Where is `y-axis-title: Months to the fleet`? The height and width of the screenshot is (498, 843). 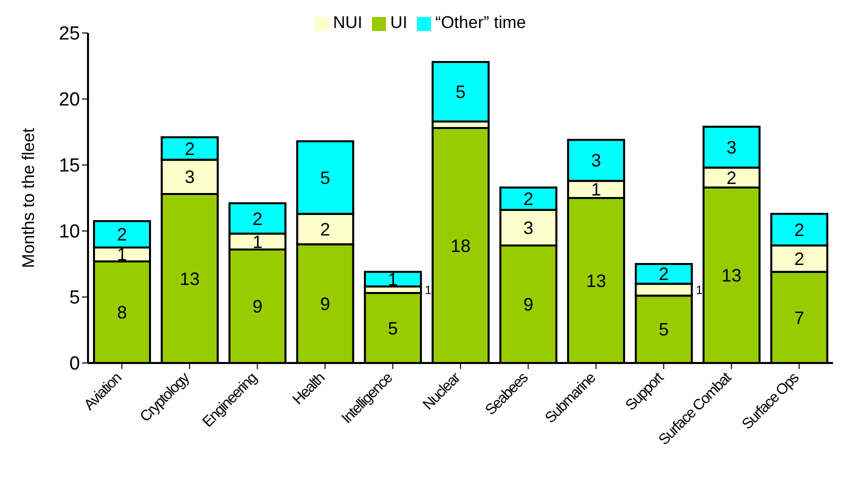
y-axis-title: Months to the fleet is located at coordinates (28, 198).